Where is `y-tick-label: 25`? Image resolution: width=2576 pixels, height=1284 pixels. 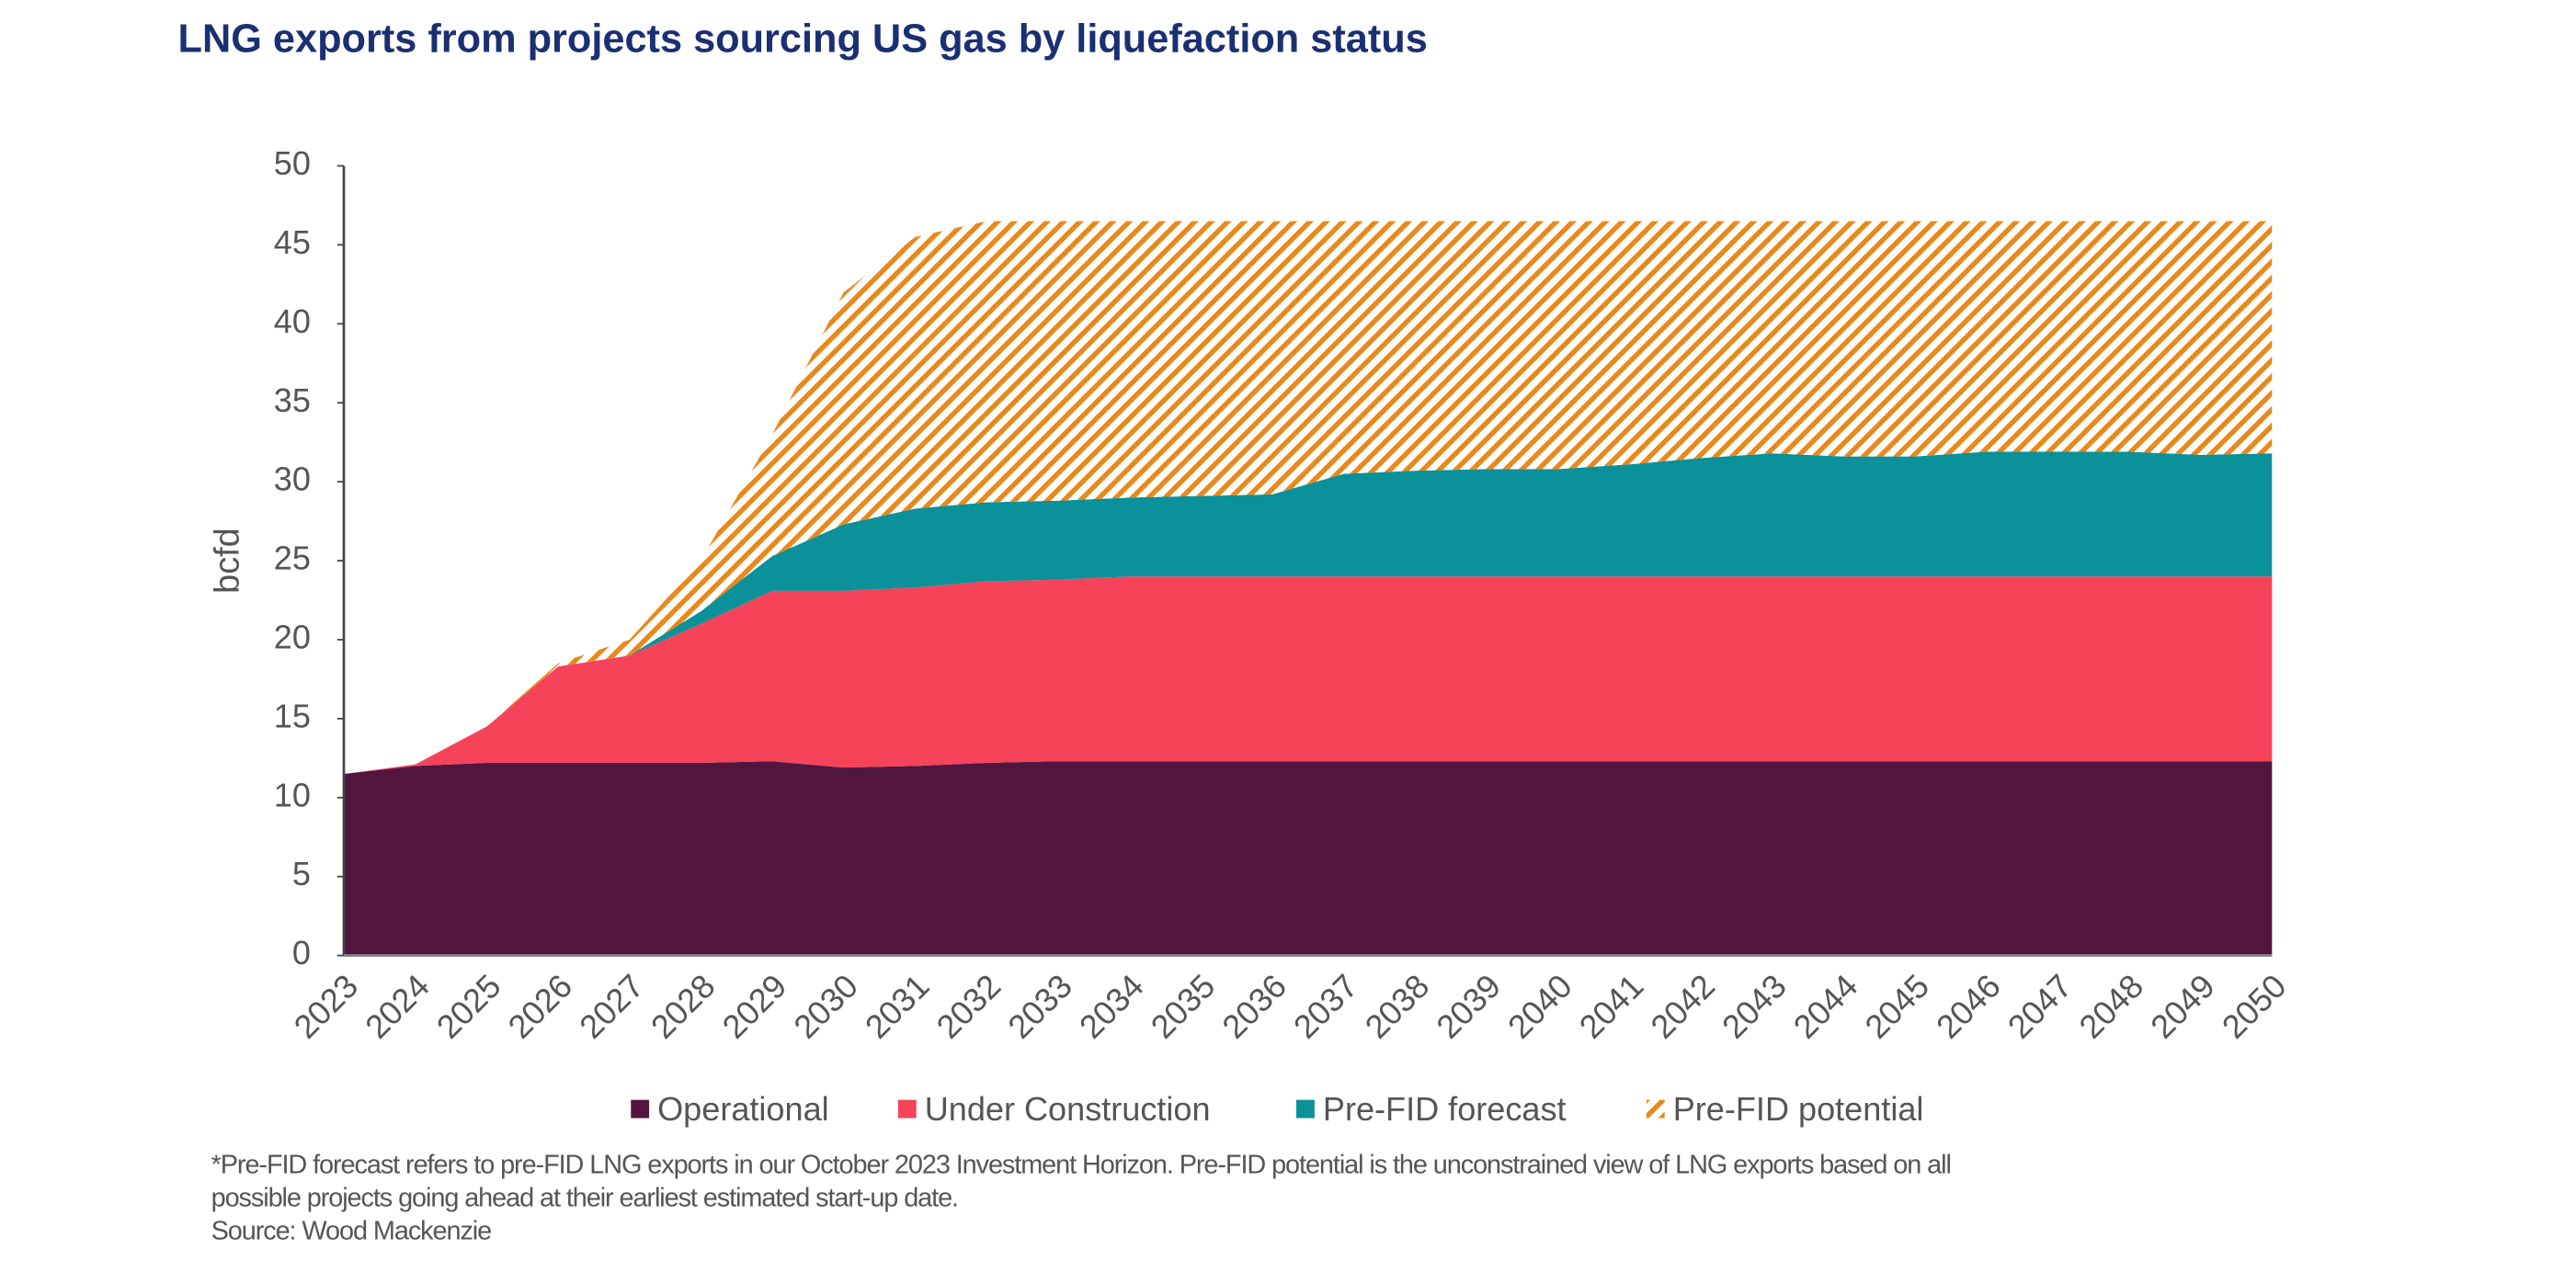 y-tick-label: 25 is located at coordinates (292, 558).